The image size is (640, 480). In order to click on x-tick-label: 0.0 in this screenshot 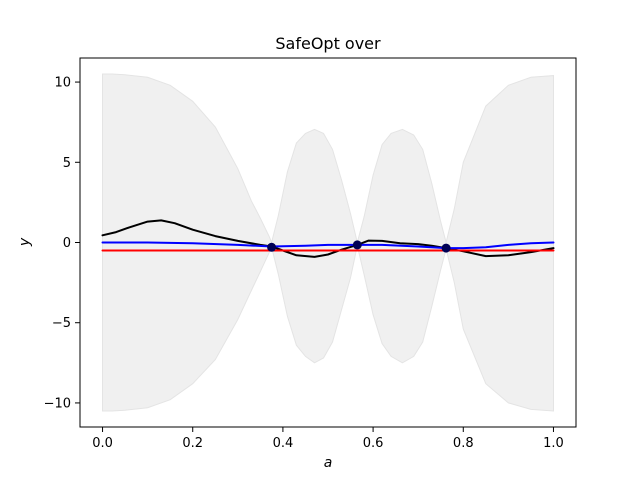, I will do `click(102, 443)`.